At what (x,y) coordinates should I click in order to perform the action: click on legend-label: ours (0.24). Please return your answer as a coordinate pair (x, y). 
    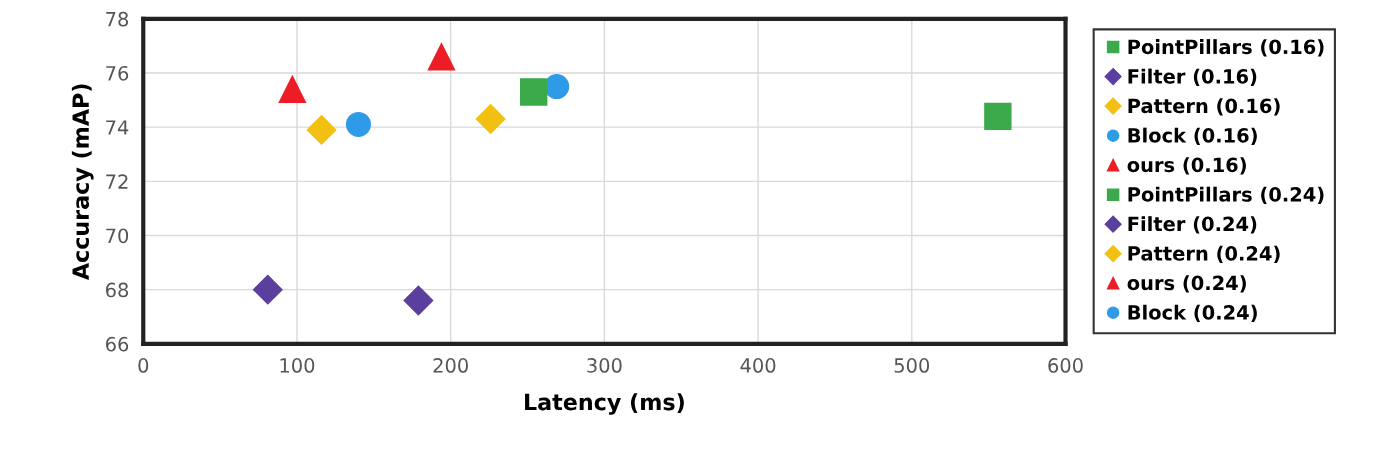
    Looking at the image, I should click on (1186, 284).